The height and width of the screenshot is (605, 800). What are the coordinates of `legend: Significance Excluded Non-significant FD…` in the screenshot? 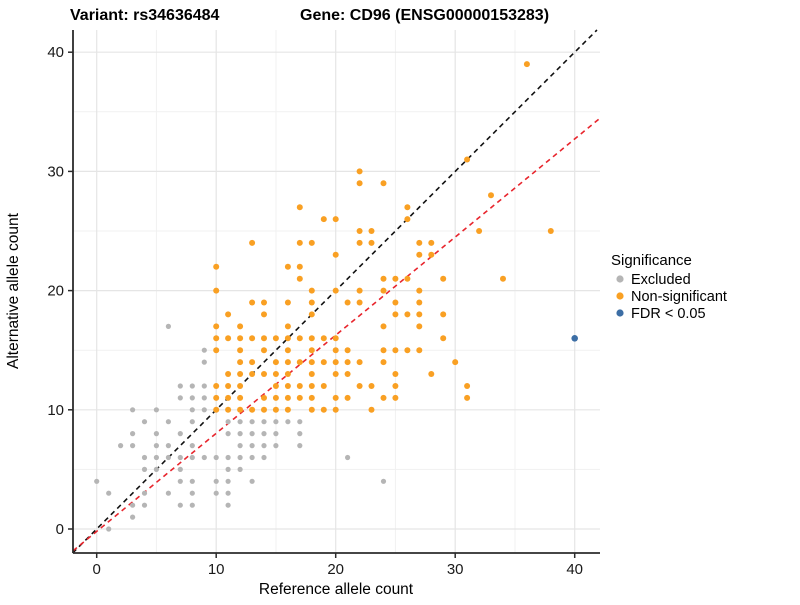 It's located at (669, 287).